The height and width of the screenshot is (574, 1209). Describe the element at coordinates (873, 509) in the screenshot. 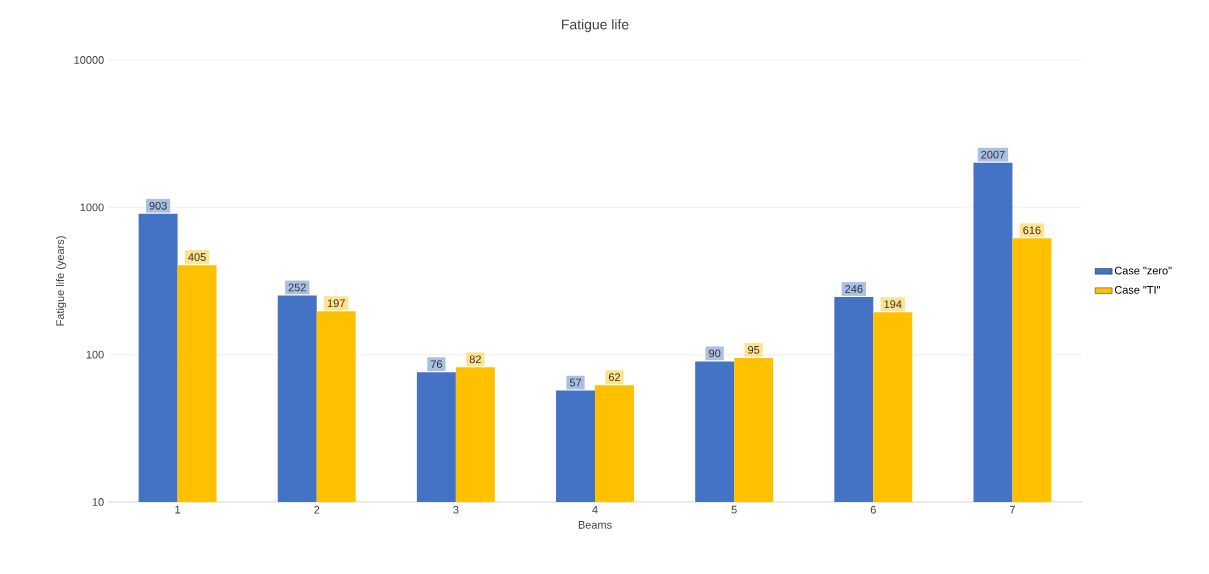

I see `x-tick-label: 6` at that location.